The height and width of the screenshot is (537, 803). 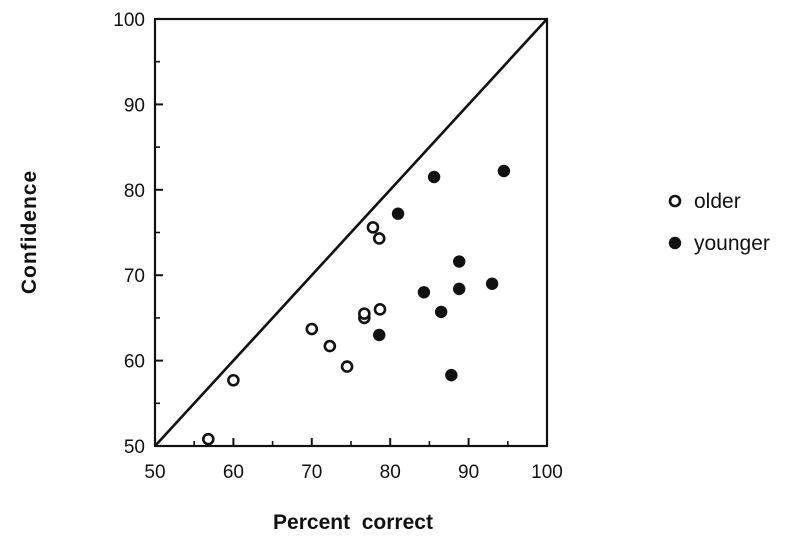 I want to click on series-younger, so click(x=442, y=273).